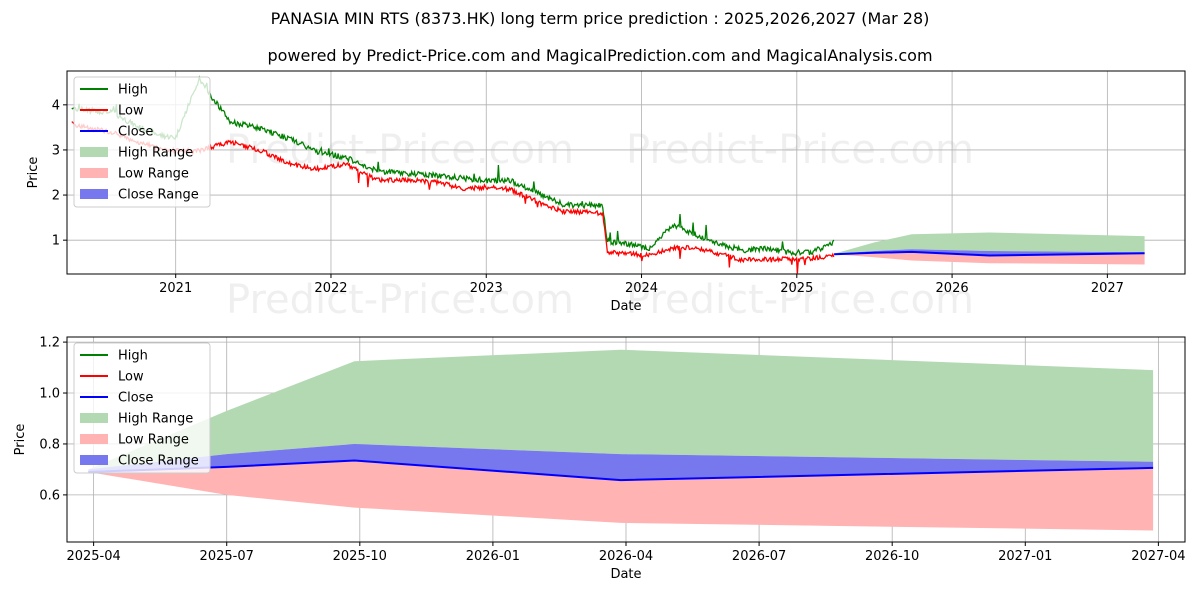  I want to click on x-tick-label: 2023, so click(486, 288).